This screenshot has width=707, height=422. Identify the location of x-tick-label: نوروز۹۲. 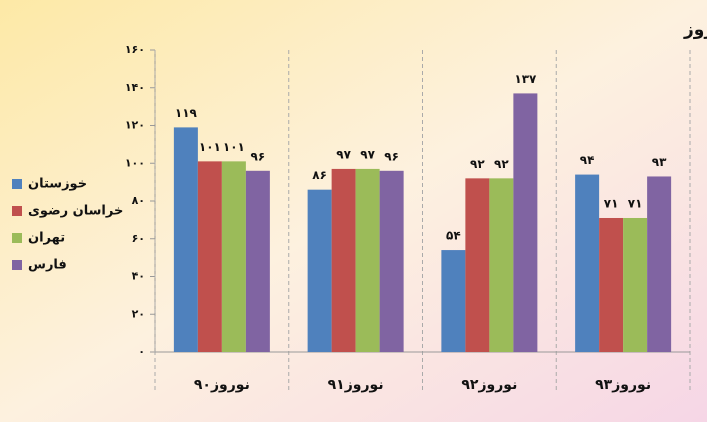
(489, 385).